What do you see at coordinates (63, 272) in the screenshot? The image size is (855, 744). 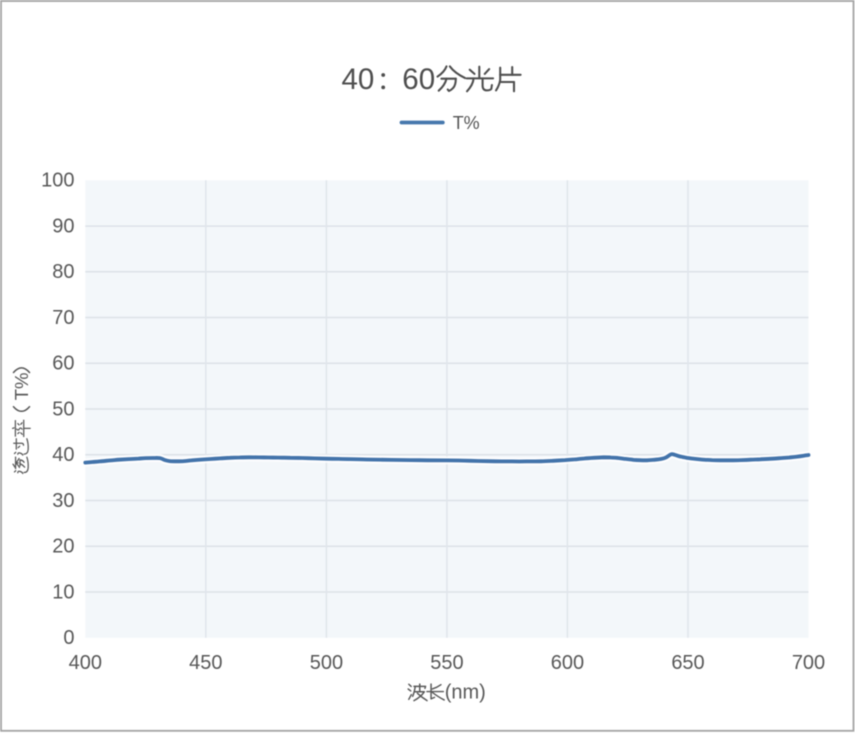 I see `svg-text: 80` at bounding box center [63, 272].